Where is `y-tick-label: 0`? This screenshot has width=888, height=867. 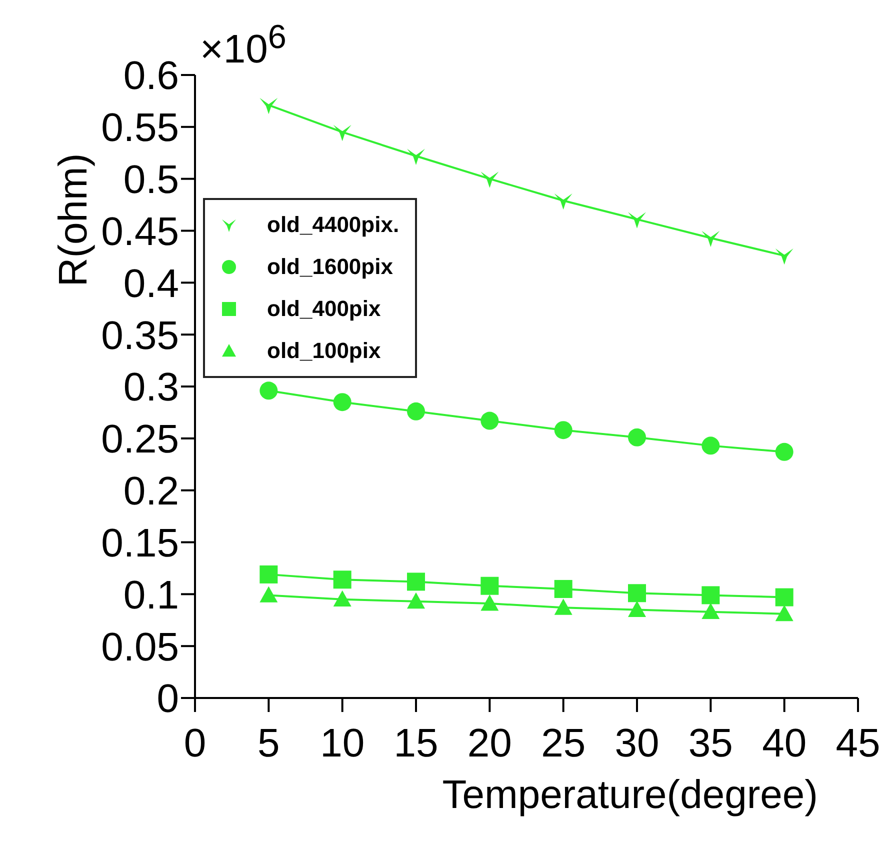
y-tick-label: 0 is located at coordinates (167, 699).